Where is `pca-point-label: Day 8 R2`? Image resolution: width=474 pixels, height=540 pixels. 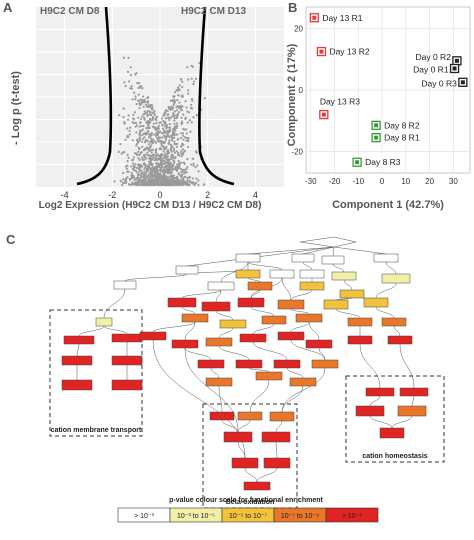 pca-point-label: Day 8 R2 is located at coordinates (402, 125).